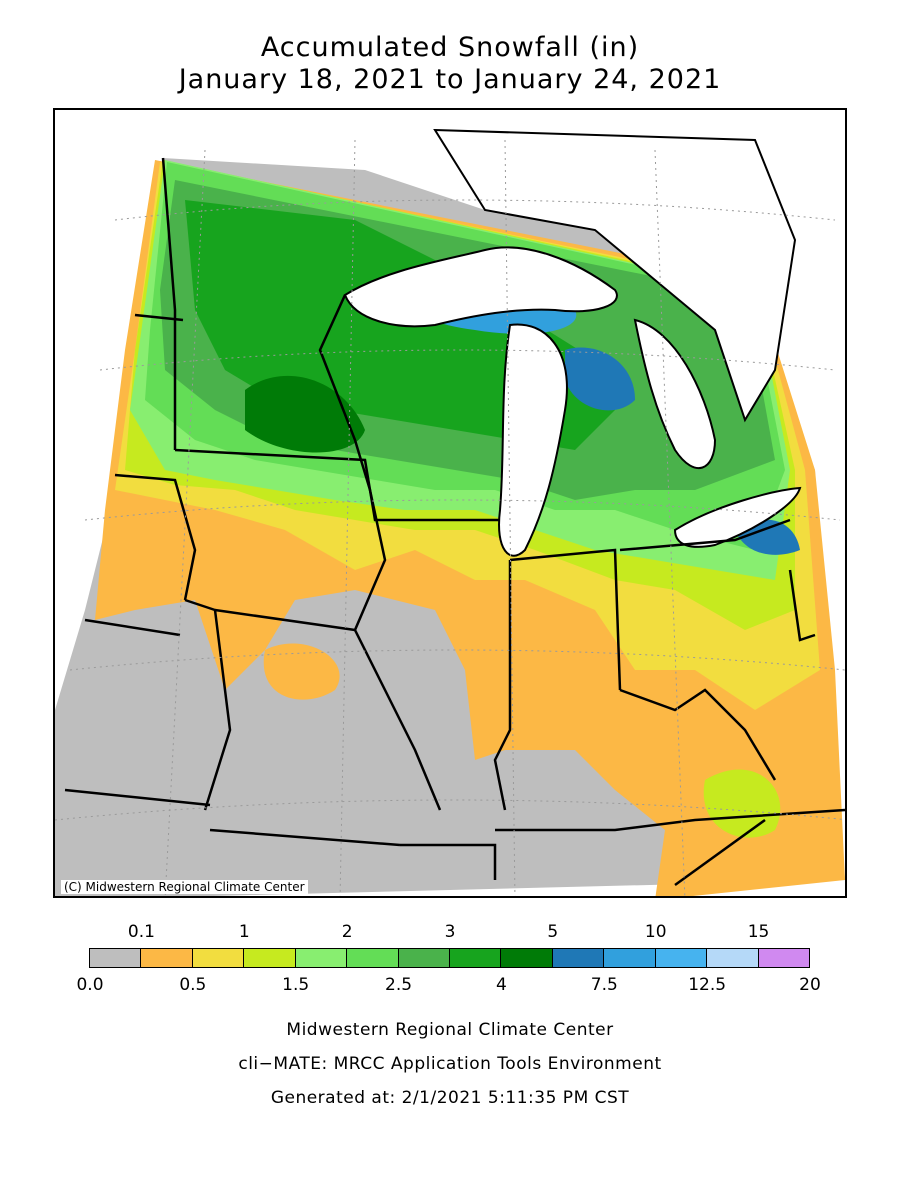  What do you see at coordinates (553, 932) in the screenshot?
I see `legend-top-label: 5` at bounding box center [553, 932].